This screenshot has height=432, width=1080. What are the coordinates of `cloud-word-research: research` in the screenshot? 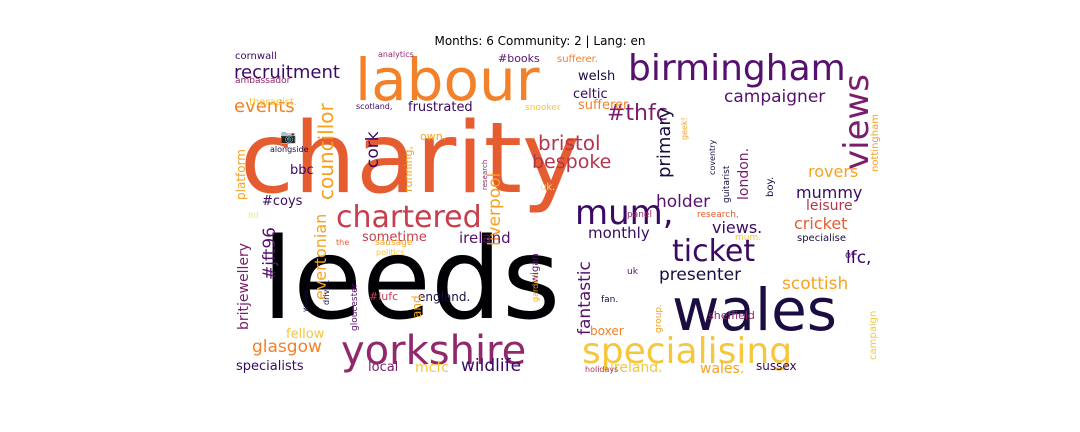 It's located at (485, 175).